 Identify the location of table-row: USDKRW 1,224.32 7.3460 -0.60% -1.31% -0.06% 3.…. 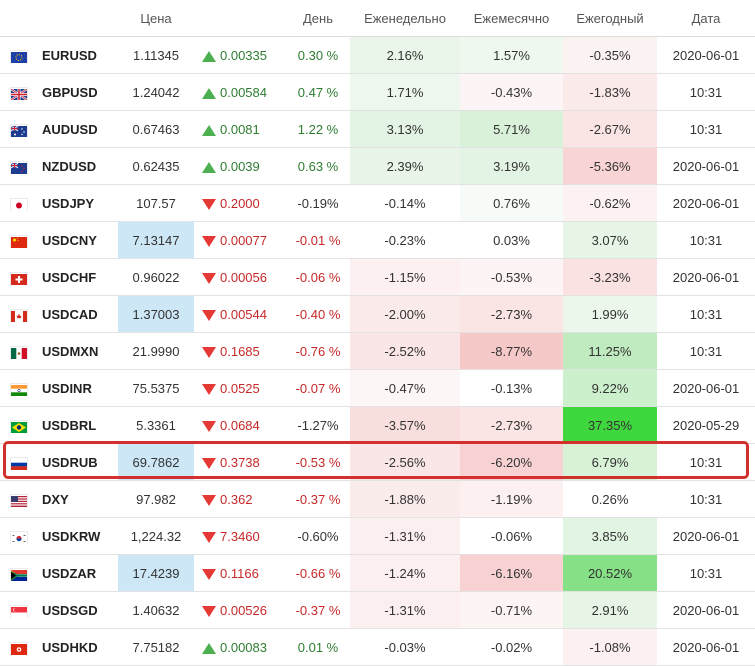
(377, 536).